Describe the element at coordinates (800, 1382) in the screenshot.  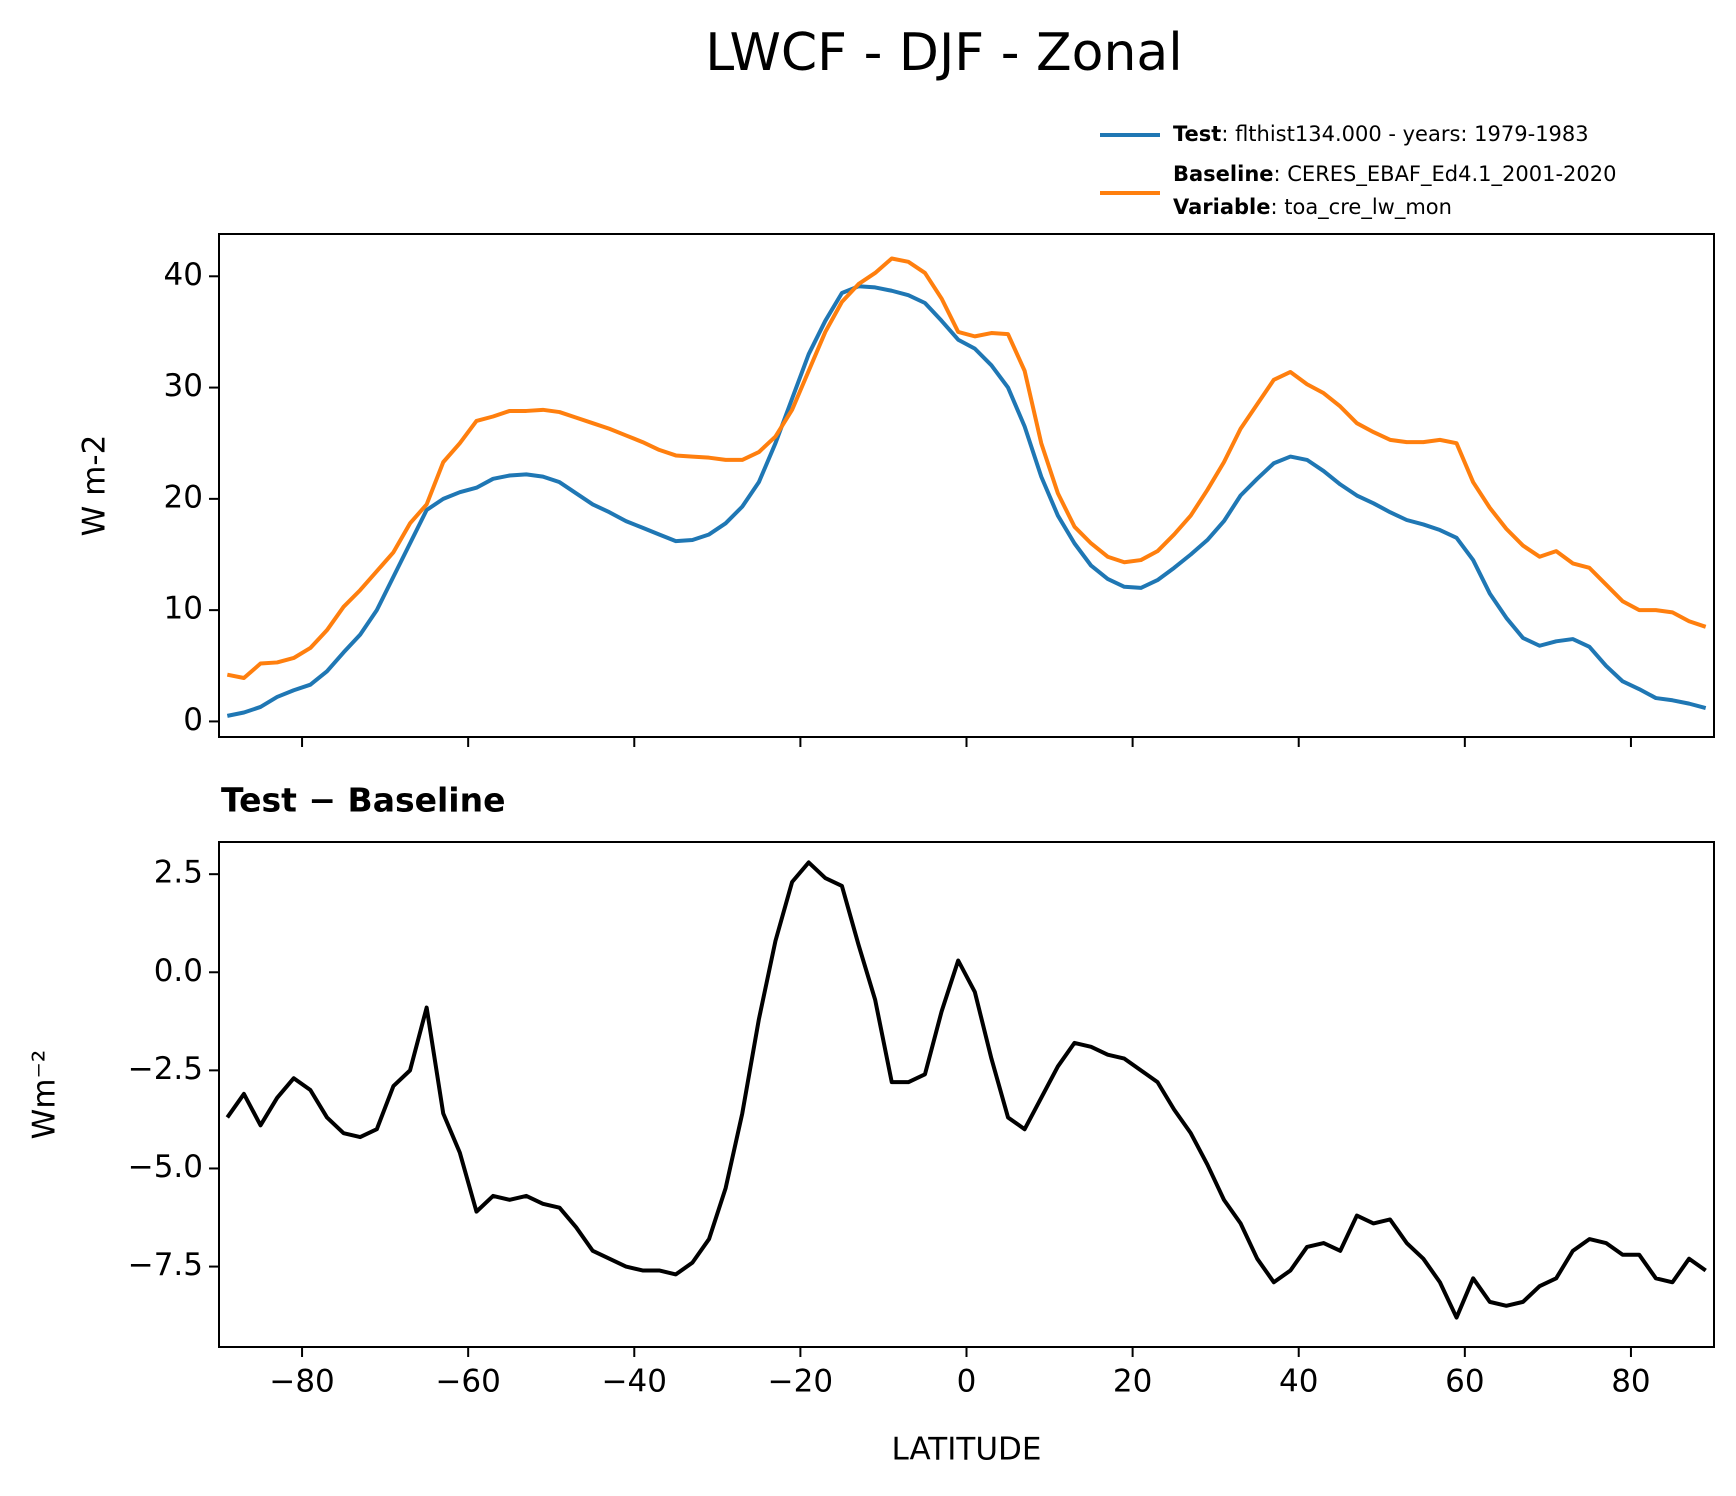
I see `x-tick-label: −20` at that location.